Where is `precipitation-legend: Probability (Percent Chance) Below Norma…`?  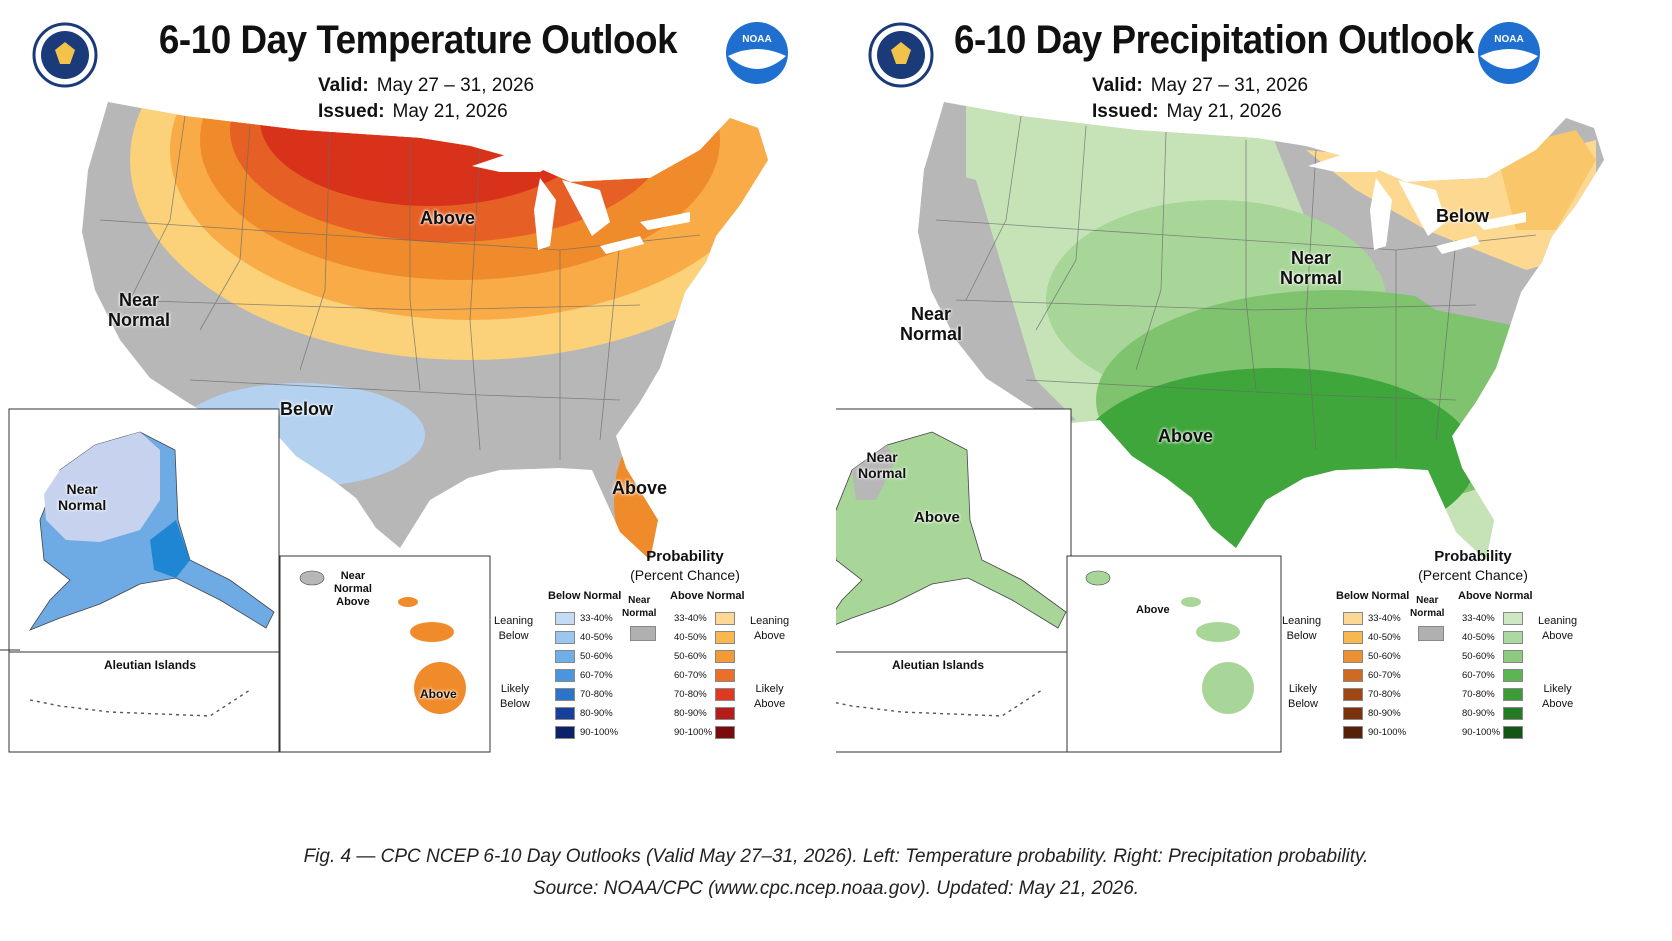
precipitation-legend: Probability (Percent Chance) Below Norma… is located at coordinates (1453, 675).